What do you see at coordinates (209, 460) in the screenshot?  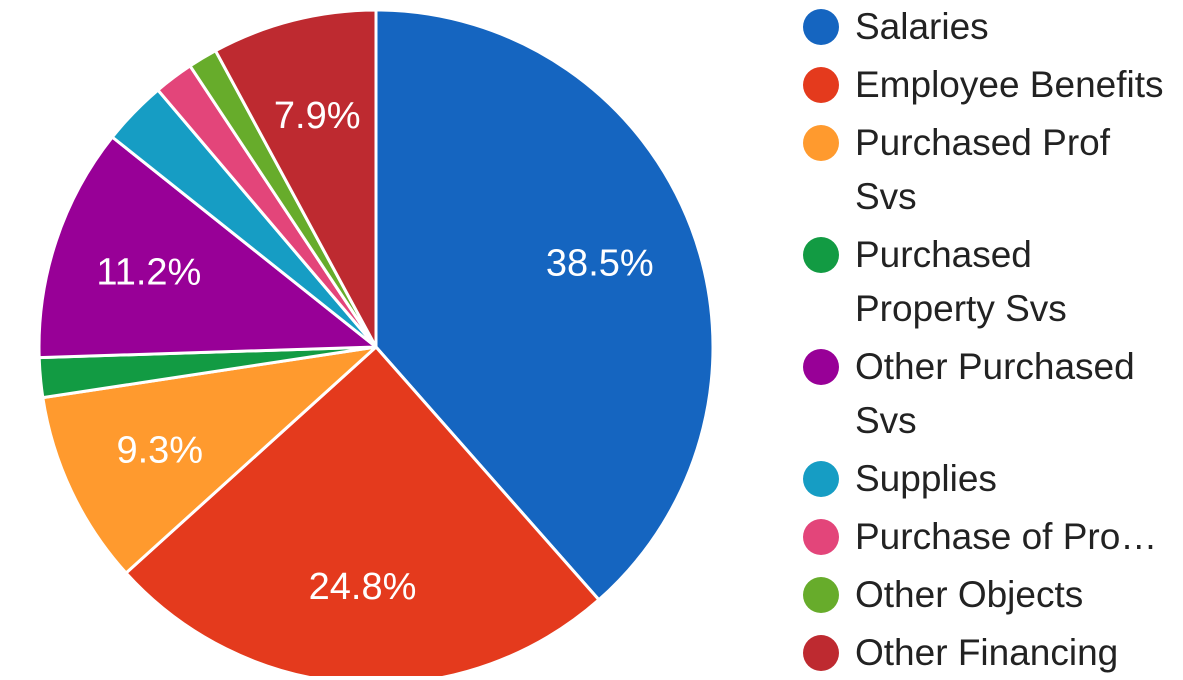 I see `slice-purchased-prof-svs` at bounding box center [209, 460].